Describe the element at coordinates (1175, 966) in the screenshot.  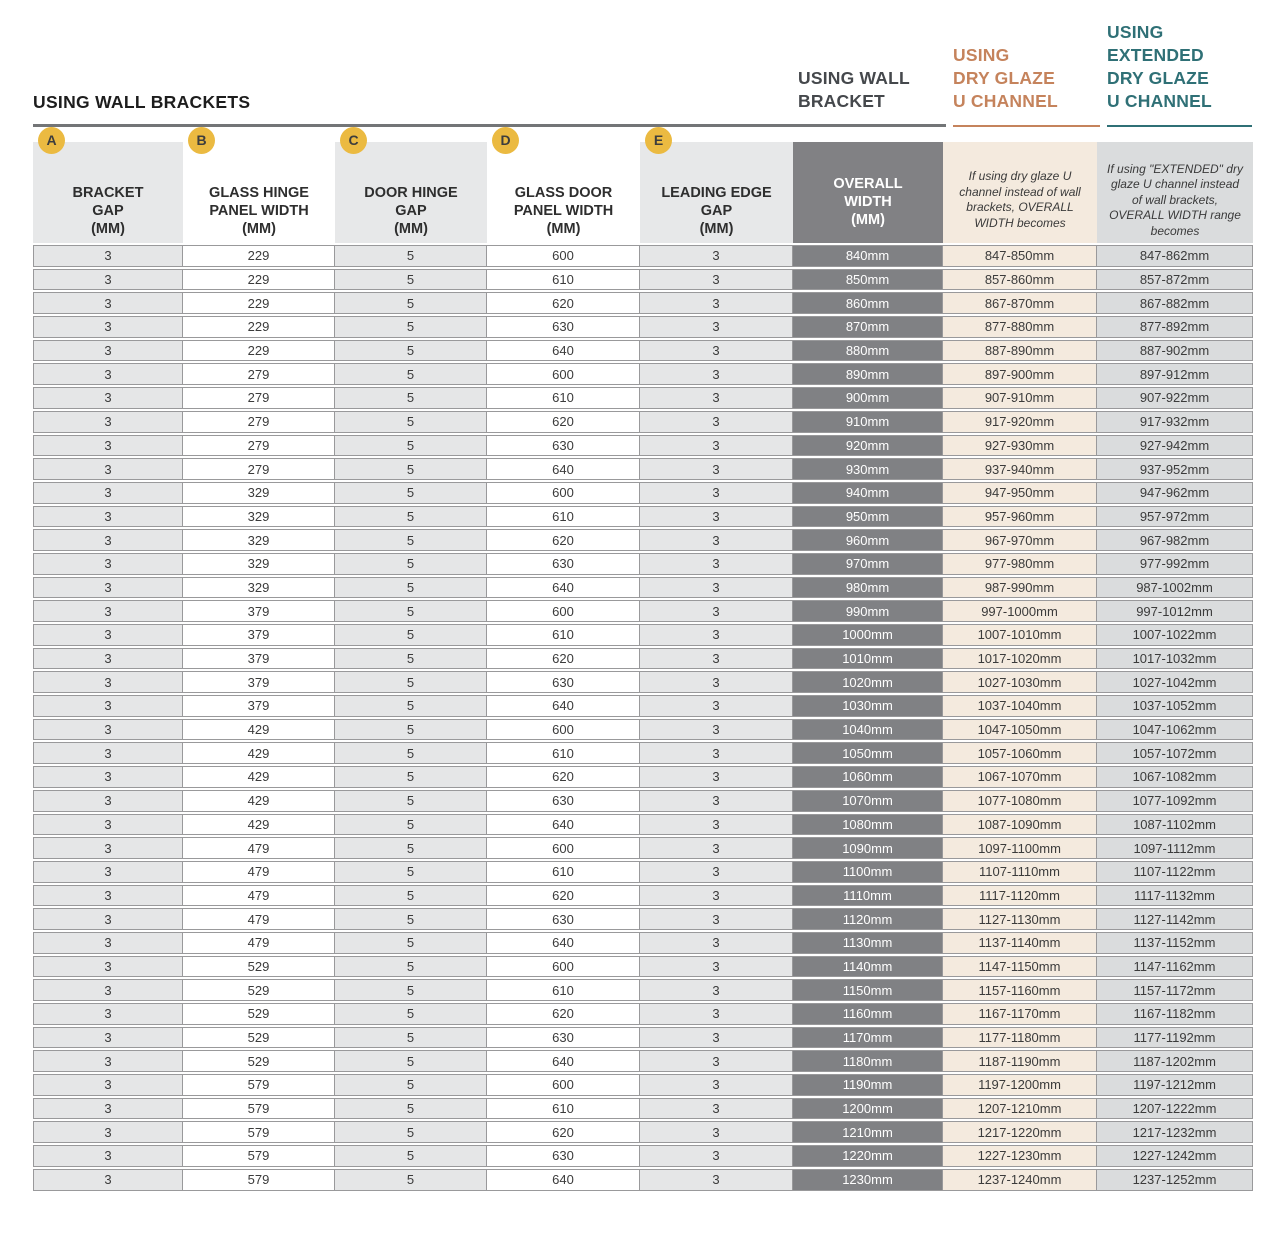
I see `cell: 1147-1162mm` at that location.